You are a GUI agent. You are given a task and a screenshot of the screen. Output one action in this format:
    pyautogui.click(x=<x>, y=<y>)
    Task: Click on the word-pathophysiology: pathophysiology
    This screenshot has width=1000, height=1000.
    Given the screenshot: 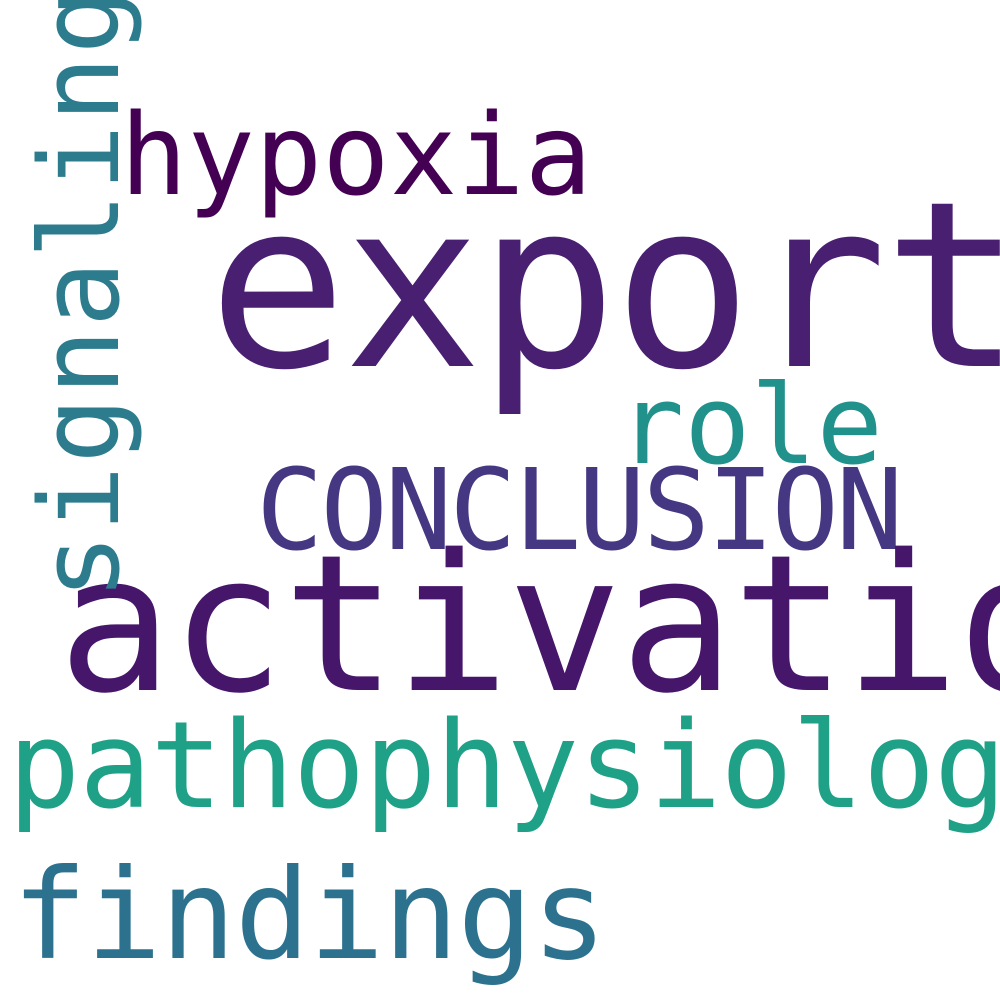 What is the action you would take?
    pyautogui.click(x=504, y=766)
    